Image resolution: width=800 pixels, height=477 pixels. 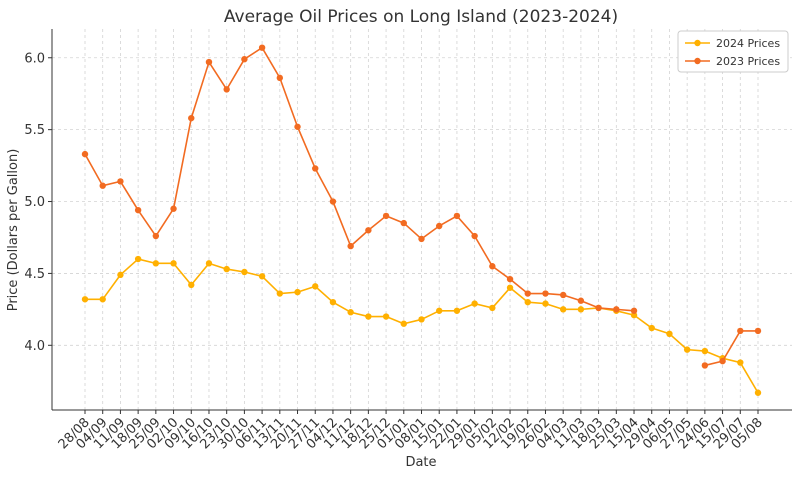 What do you see at coordinates (34, 346) in the screenshot?
I see `y-tick-label: 4.0` at bounding box center [34, 346].